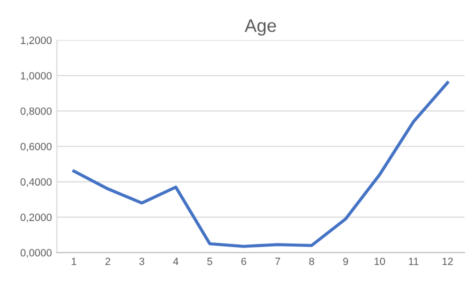 This screenshot has height=287, width=474. What do you see at coordinates (413, 261) in the screenshot?
I see `x-tick-label: 11` at bounding box center [413, 261].